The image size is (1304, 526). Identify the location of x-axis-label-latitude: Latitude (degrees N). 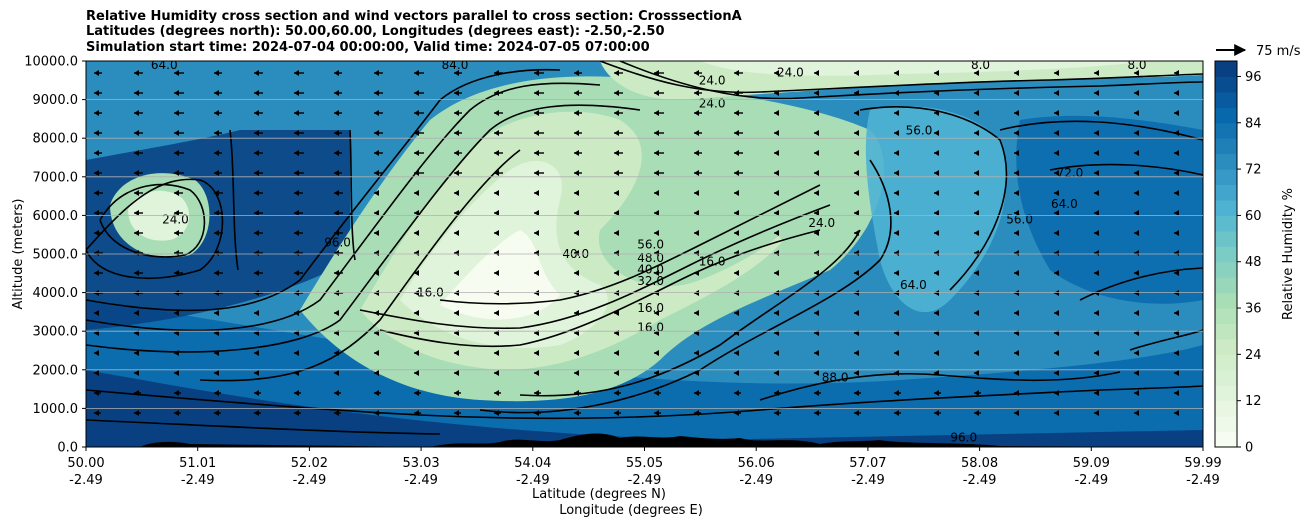
(599, 494).